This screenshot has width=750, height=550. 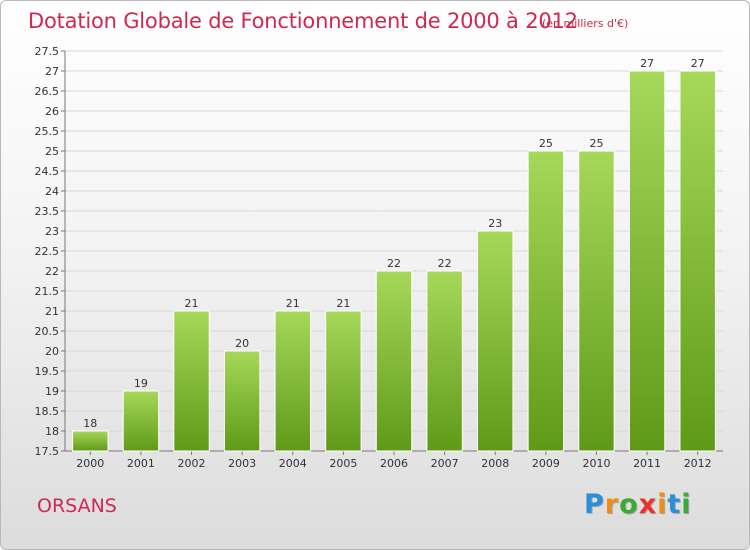 What do you see at coordinates (52, 231) in the screenshot?
I see `y-tick-label: 23` at bounding box center [52, 231].